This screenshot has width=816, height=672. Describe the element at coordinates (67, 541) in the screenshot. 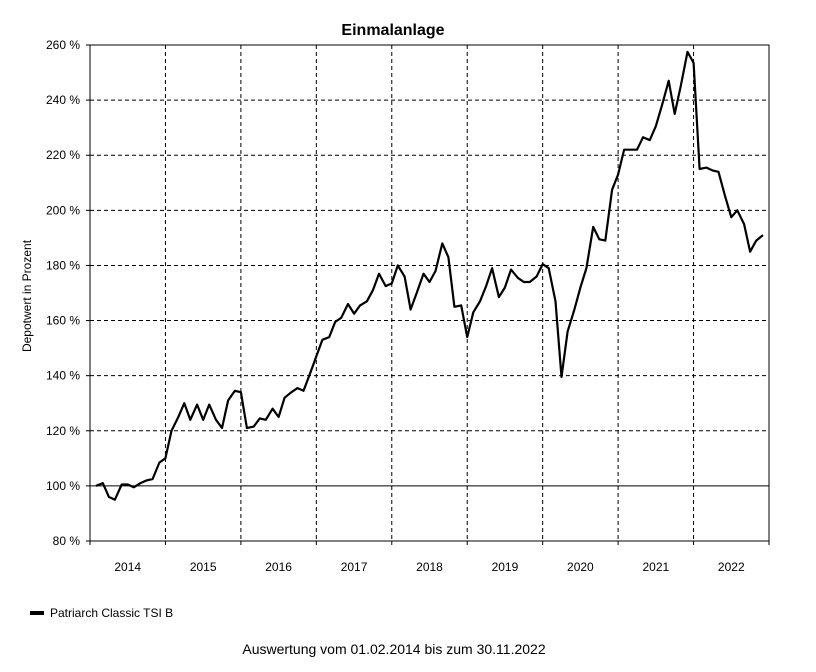

I see `y-tick-label: 80 %` at that location.